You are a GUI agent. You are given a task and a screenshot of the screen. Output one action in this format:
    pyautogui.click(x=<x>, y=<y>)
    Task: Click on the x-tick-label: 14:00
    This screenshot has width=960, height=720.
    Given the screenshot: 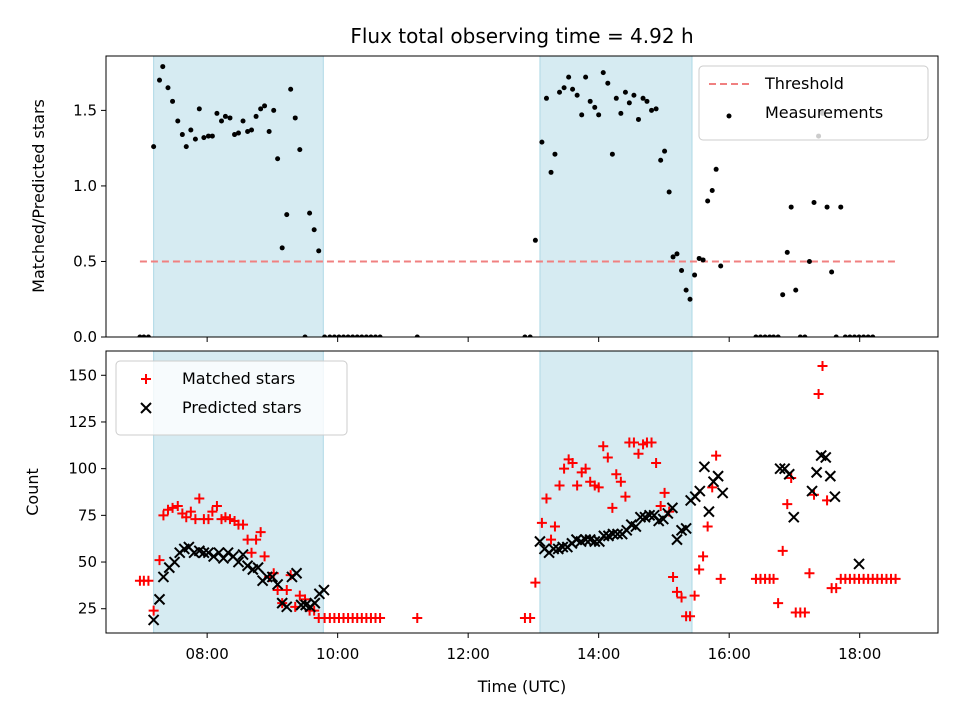 What is the action you would take?
    pyautogui.click(x=598, y=654)
    